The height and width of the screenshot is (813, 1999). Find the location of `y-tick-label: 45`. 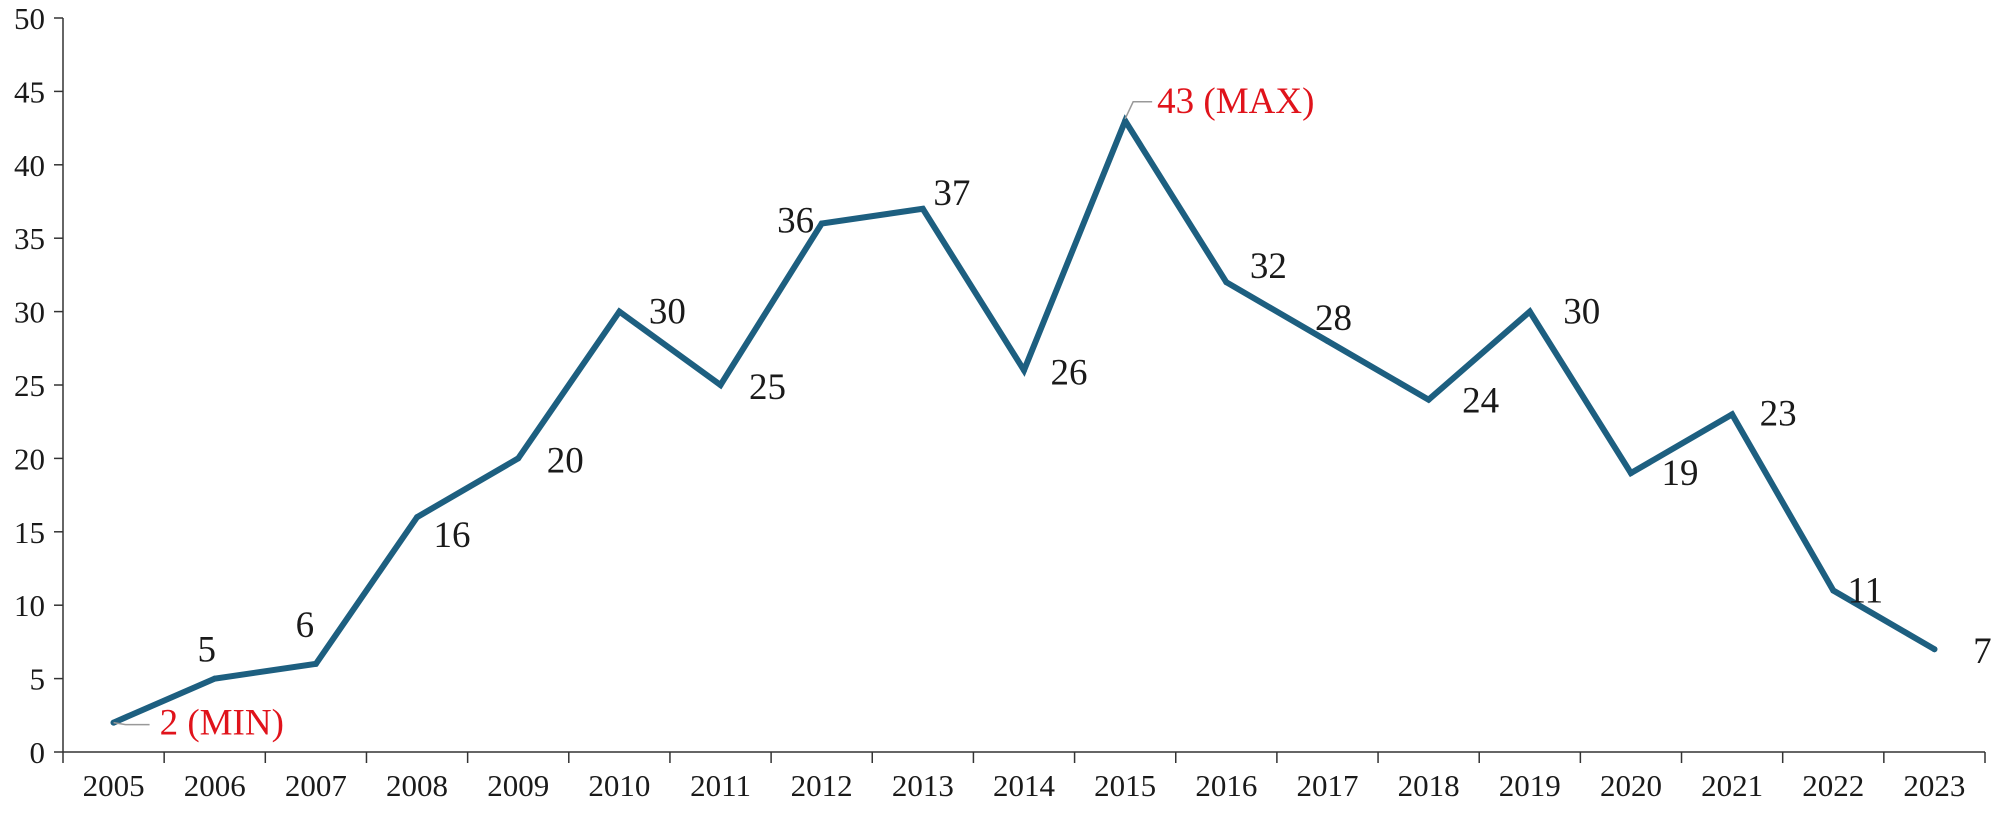

y-tick-label: 45 is located at coordinates (29, 91).